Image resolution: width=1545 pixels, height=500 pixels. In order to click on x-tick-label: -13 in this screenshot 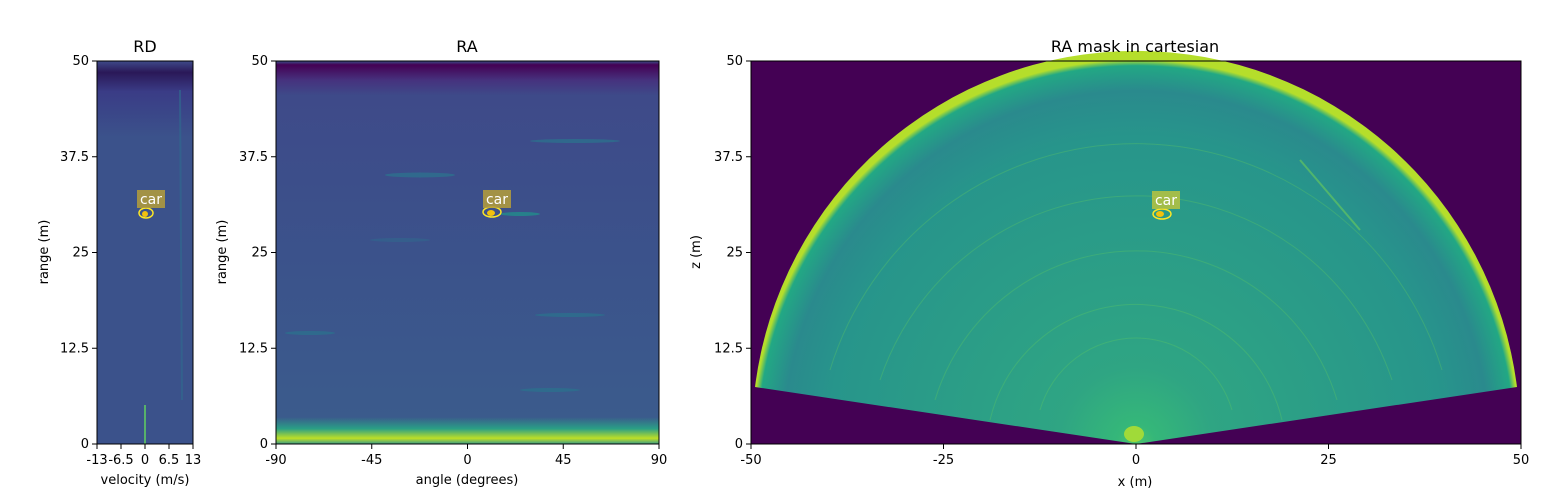, I will do `click(96, 460)`.